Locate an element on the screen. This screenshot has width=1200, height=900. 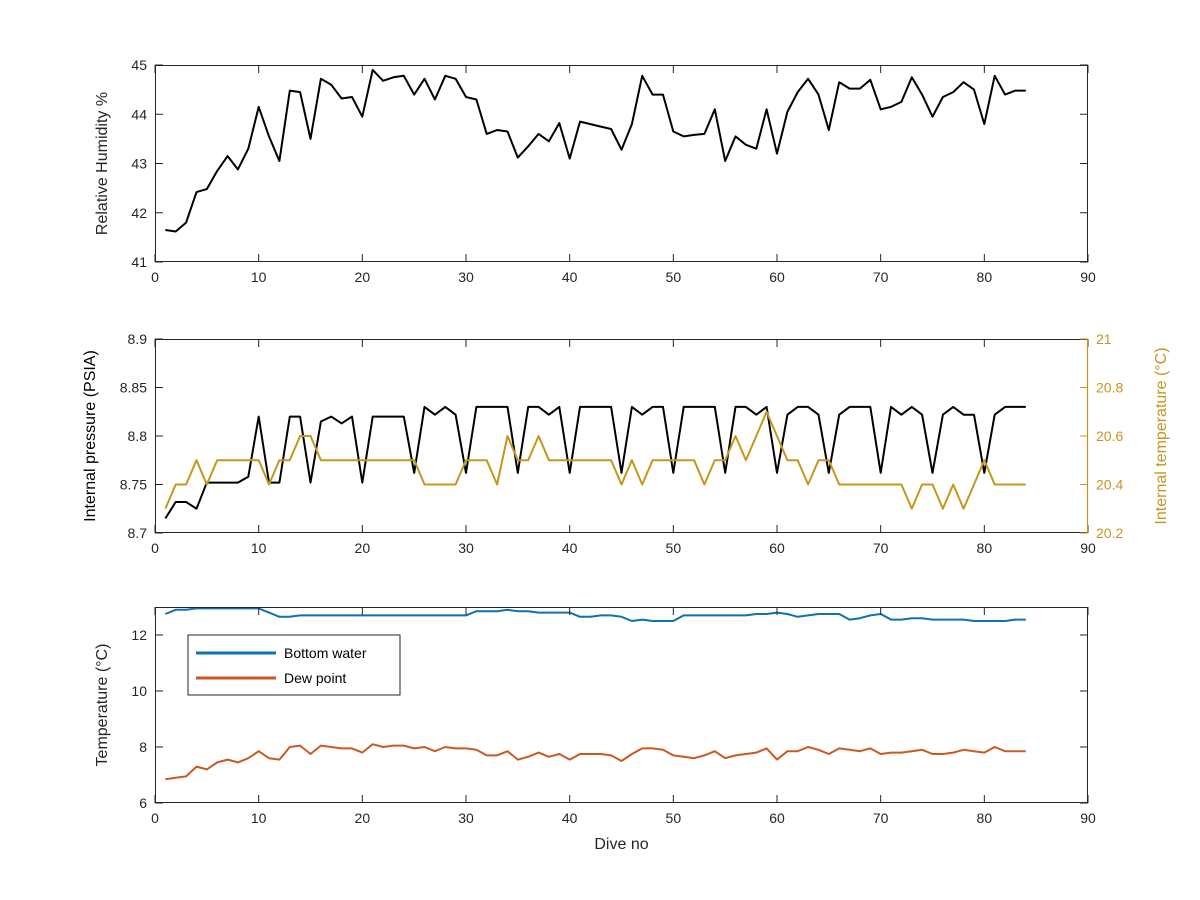
legend-label-dew-point: Dew point is located at coordinates (315, 678).